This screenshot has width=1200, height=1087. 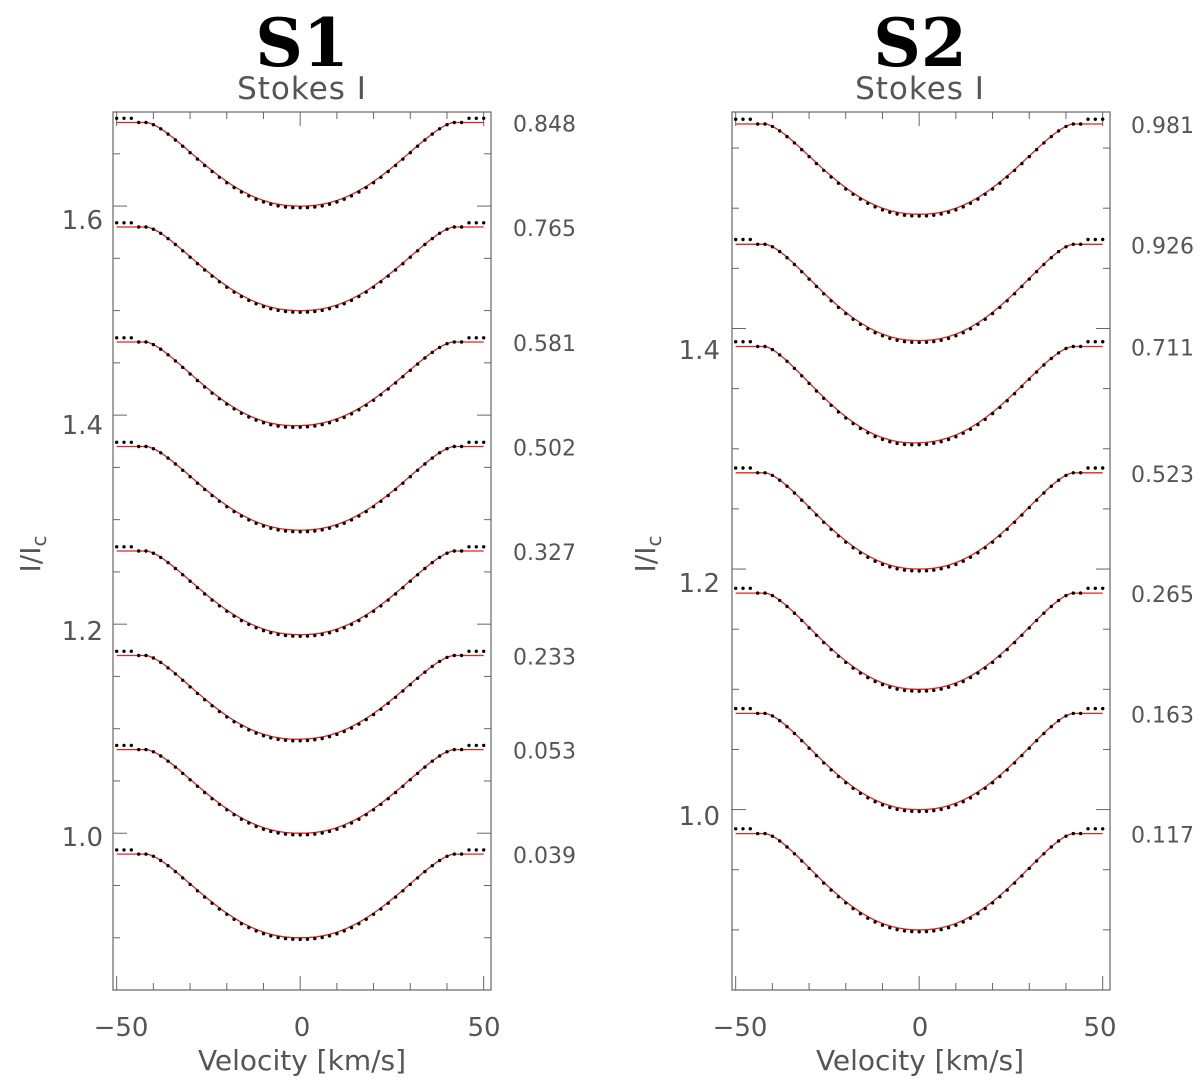 What do you see at coordinates (964, 638) in the screenshot?
I see `profile-0.265: 0.265` at bounding box center [964, 638].